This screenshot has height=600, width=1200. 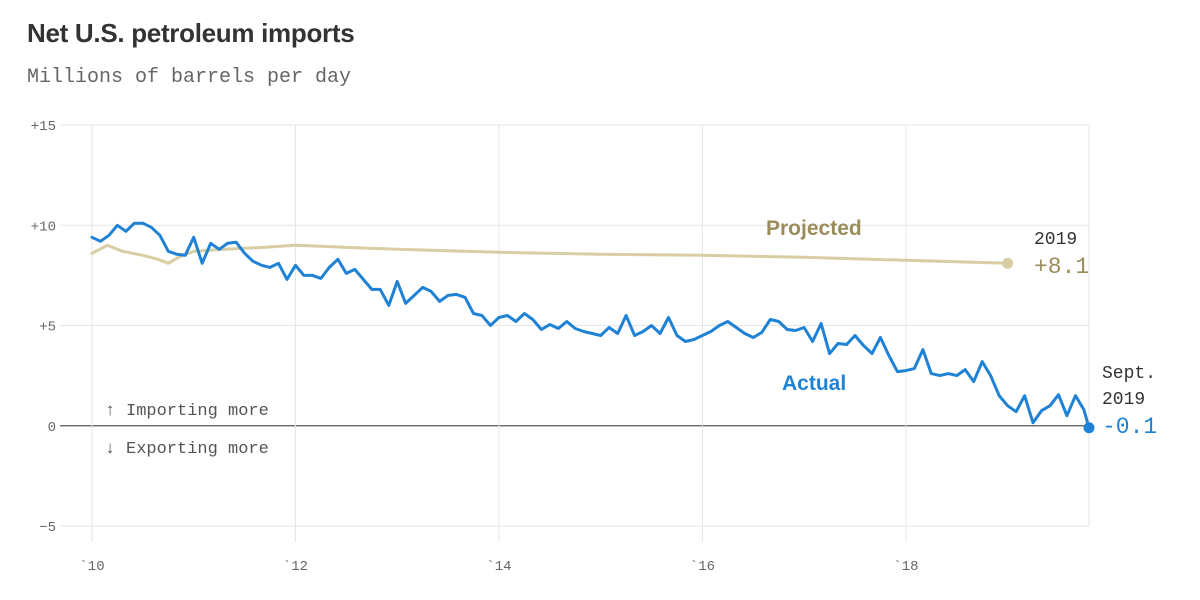 I want to click on x-axis-ticks: `10 `12 `14 `16 `18, so click(x=498, y=567).